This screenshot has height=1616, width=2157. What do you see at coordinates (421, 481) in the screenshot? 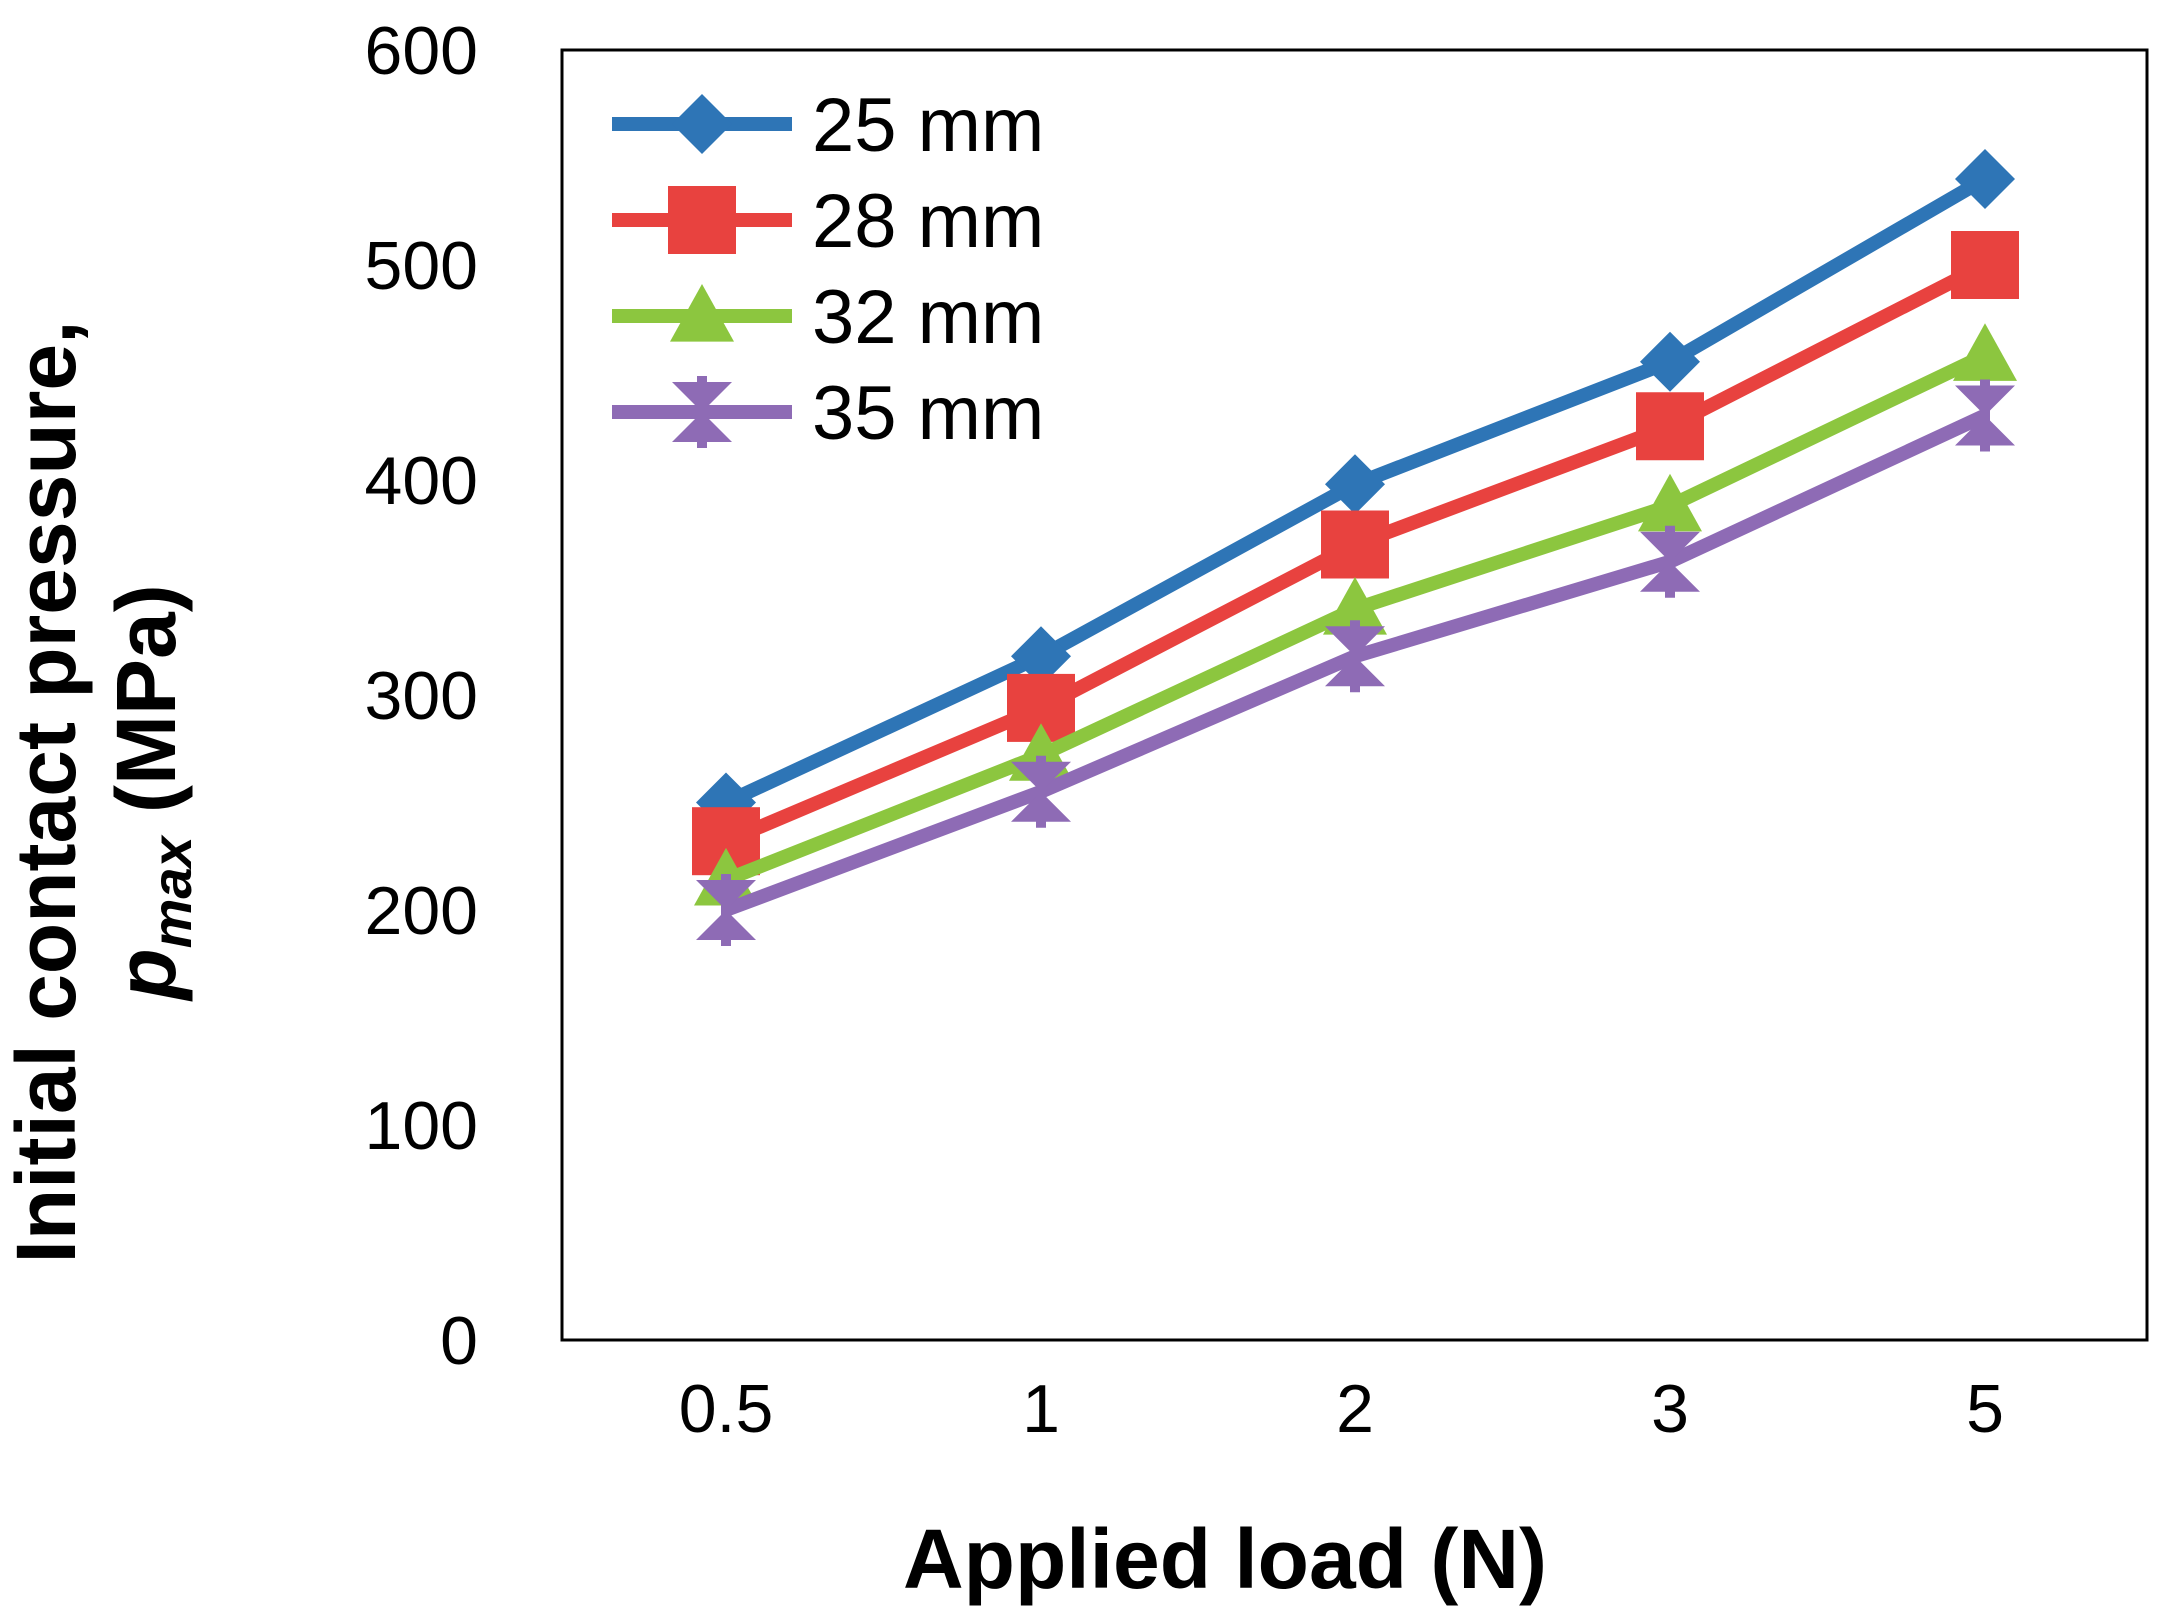
I see `y-tick-label: 400` at bounding box center [421, 481].